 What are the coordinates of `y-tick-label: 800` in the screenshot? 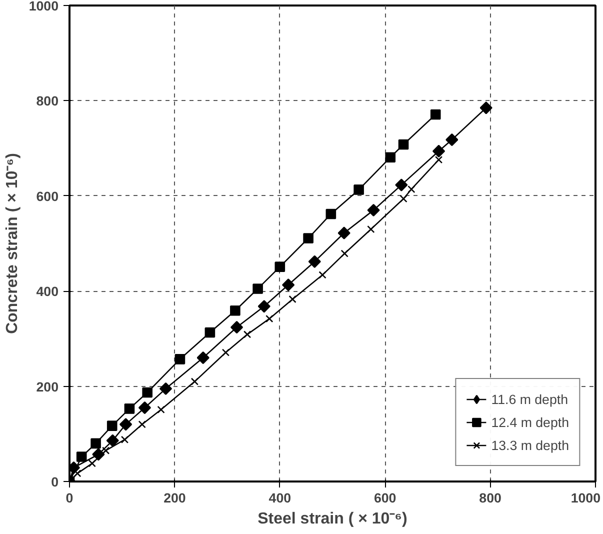 It's located at (47, 101).